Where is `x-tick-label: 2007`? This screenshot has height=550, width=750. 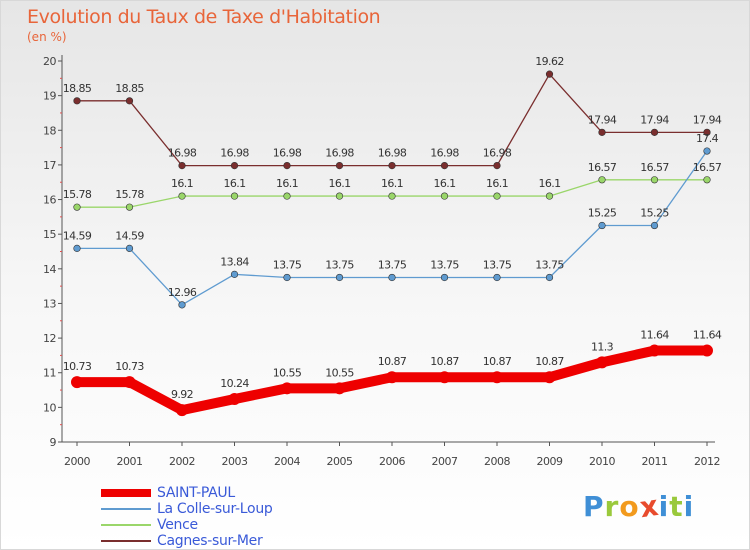 x-tick-label: 2007 is located at coordinates (445, 461).